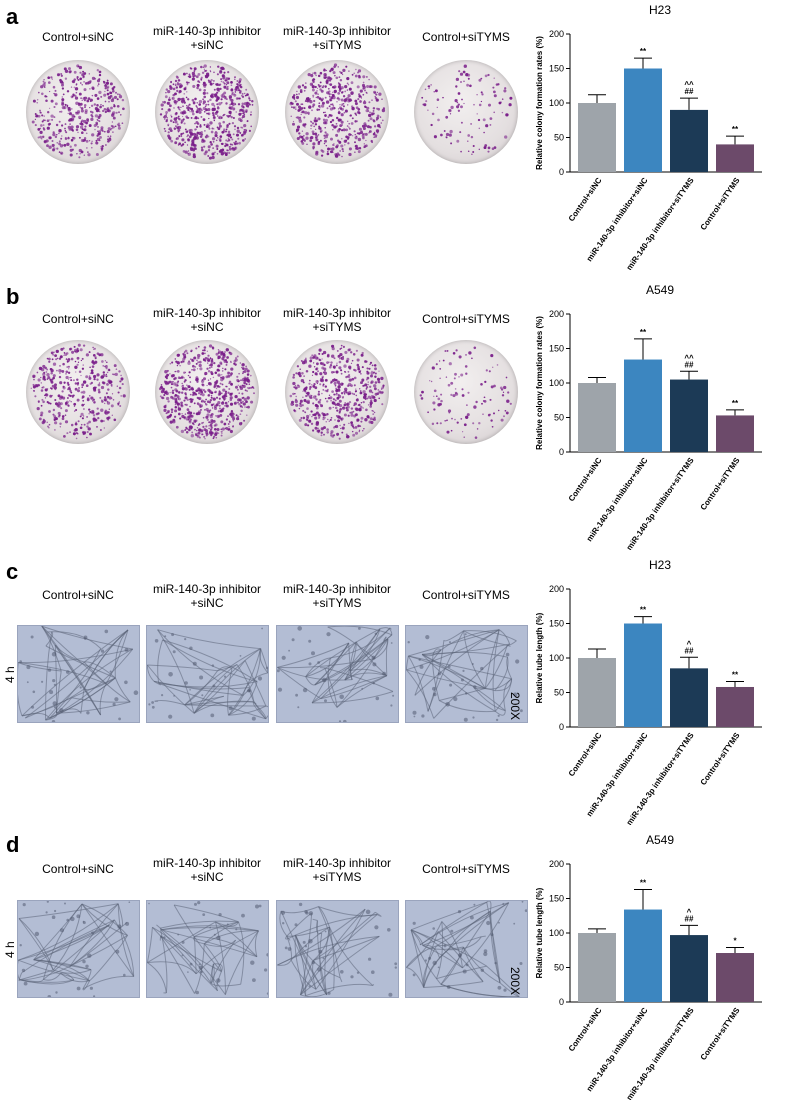 The width and height of the screenshot is (800, 1100). I want to click on bar, so click(597, 967).